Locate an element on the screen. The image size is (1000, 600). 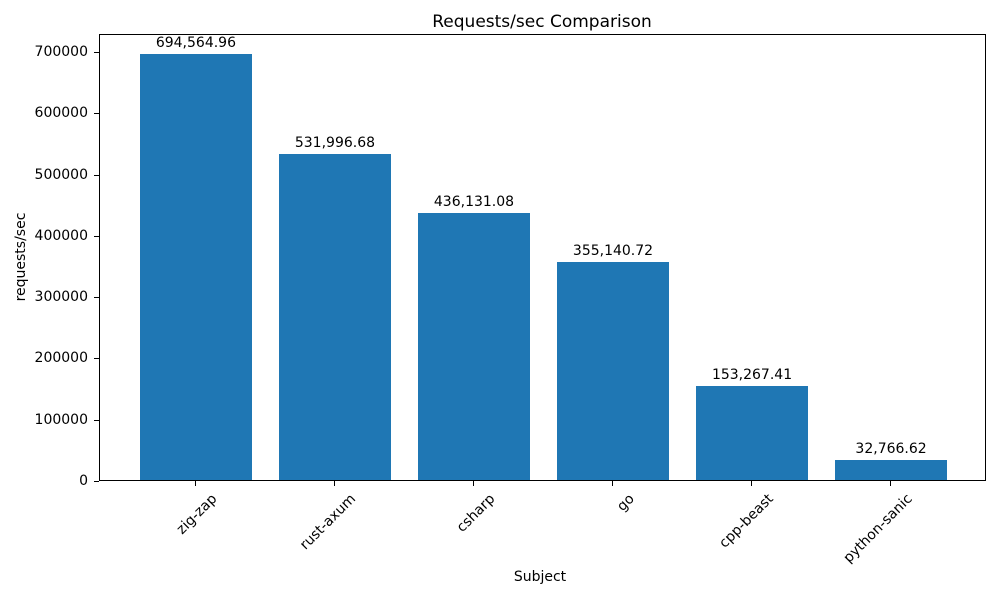
bar-value-label: 153,267.41 is located at coordinates (752, 375).